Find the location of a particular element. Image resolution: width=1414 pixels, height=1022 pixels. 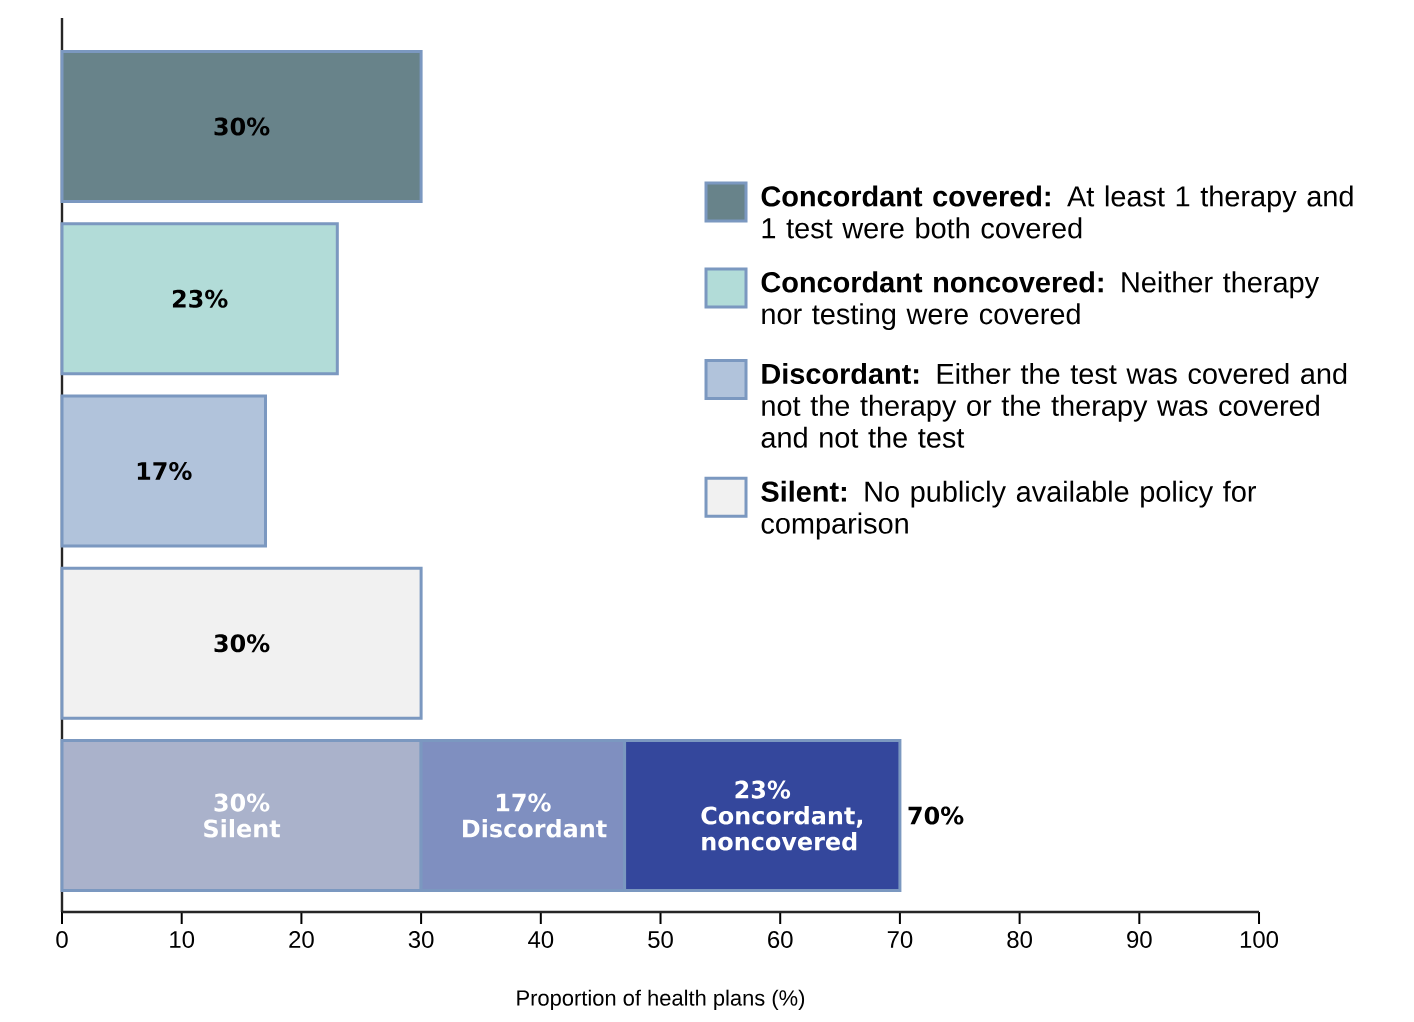

legend-label: Concordant covered: At least 1 therapy and 1 test were both covered is located at coordinates (1057, 212).